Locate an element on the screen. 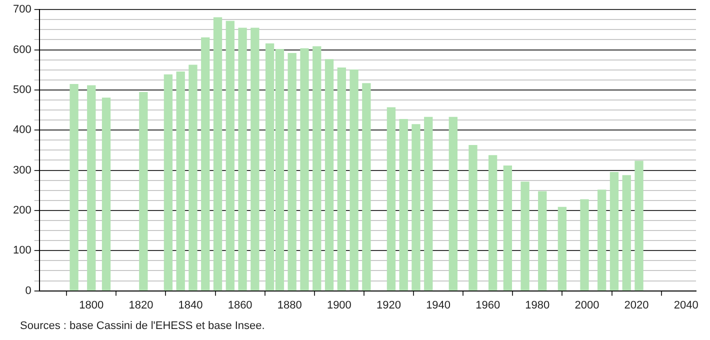  x-tick-label: 1800 is located at coordinates (91, 305).